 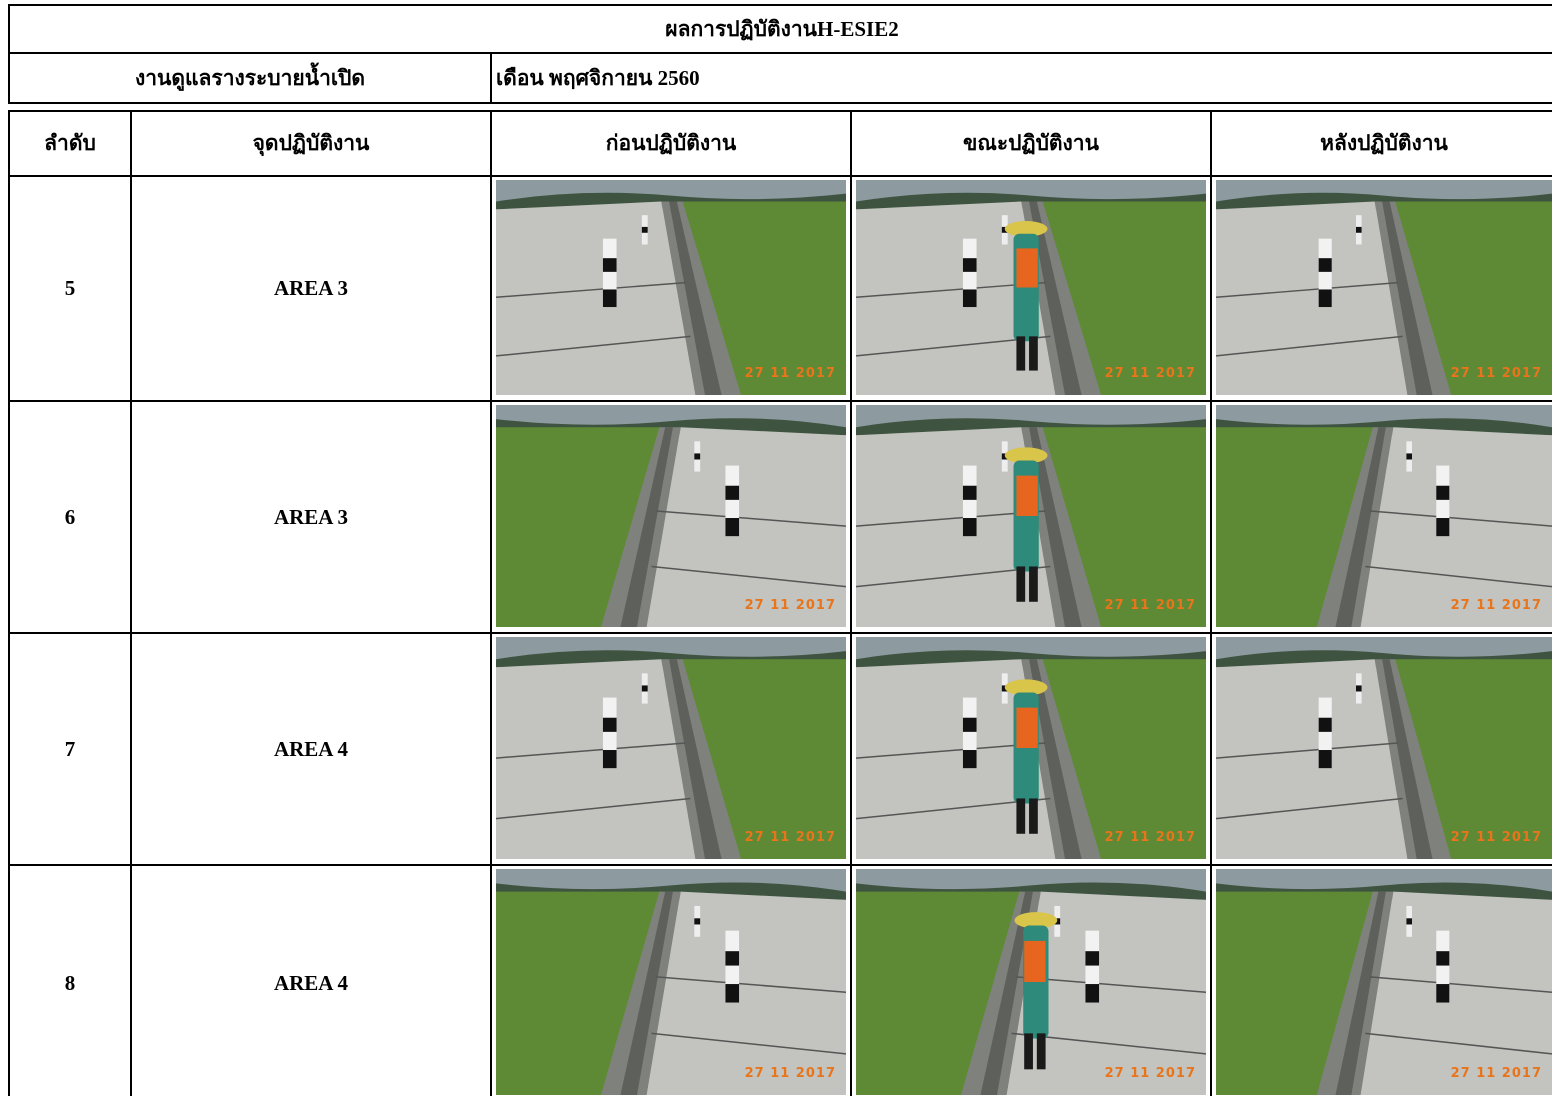 What do you see at coordinates (70, 980) in the screenshot?
I see `row-number: 8` at bounding box center [70, 980].